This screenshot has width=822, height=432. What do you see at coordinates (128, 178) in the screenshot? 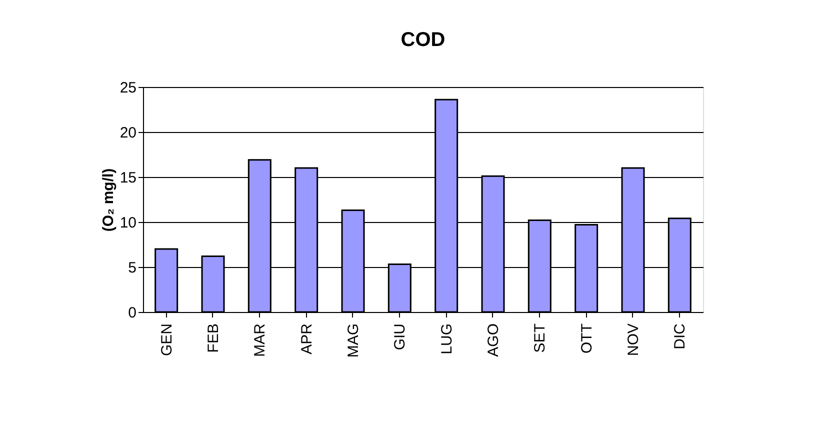
I see `y-tick-label: 15` at bounding box center [128, 178].